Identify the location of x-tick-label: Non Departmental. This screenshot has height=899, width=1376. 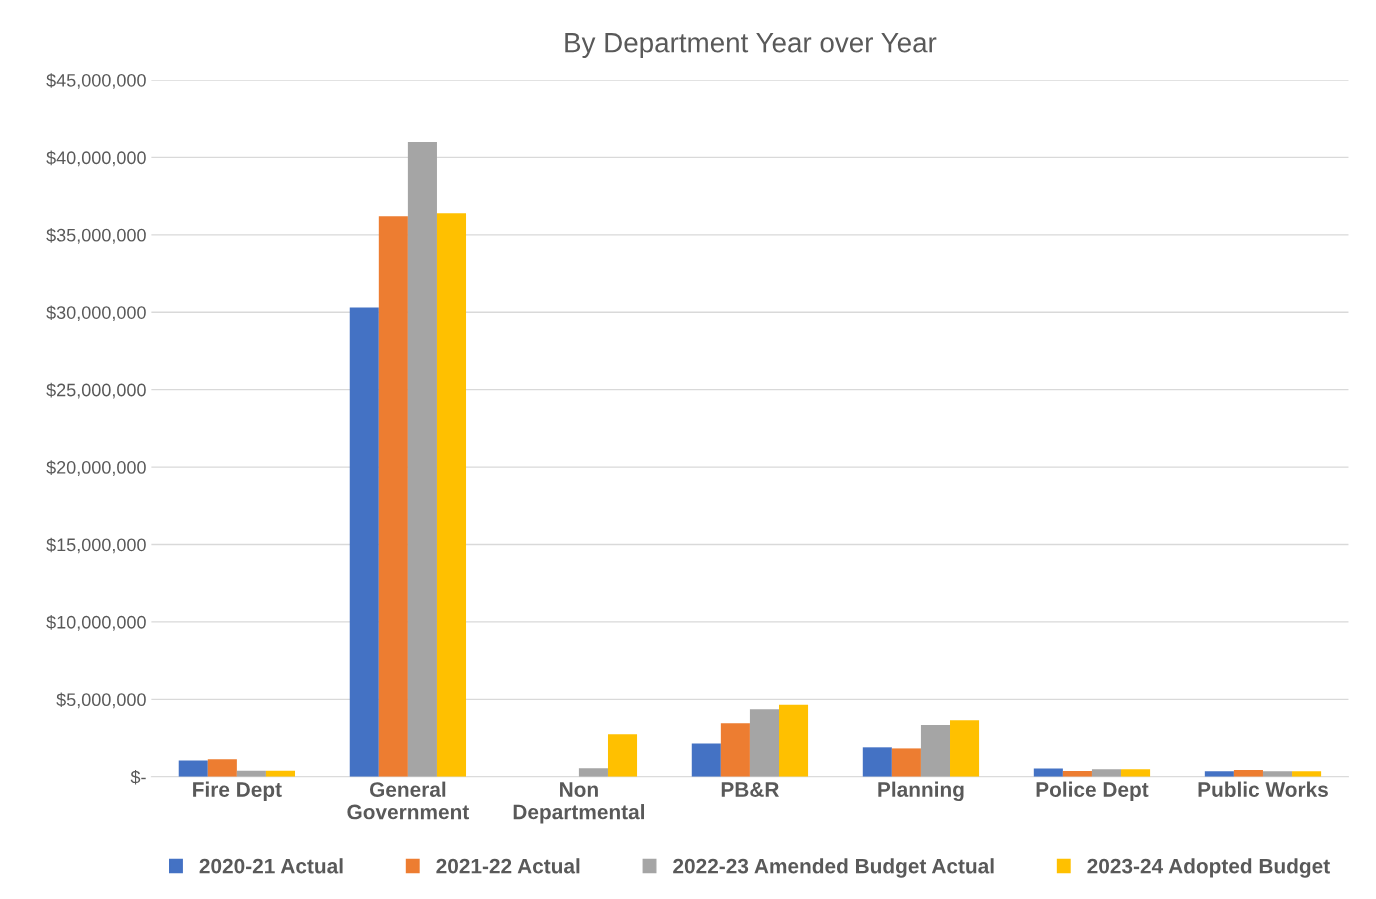
(578, 803).